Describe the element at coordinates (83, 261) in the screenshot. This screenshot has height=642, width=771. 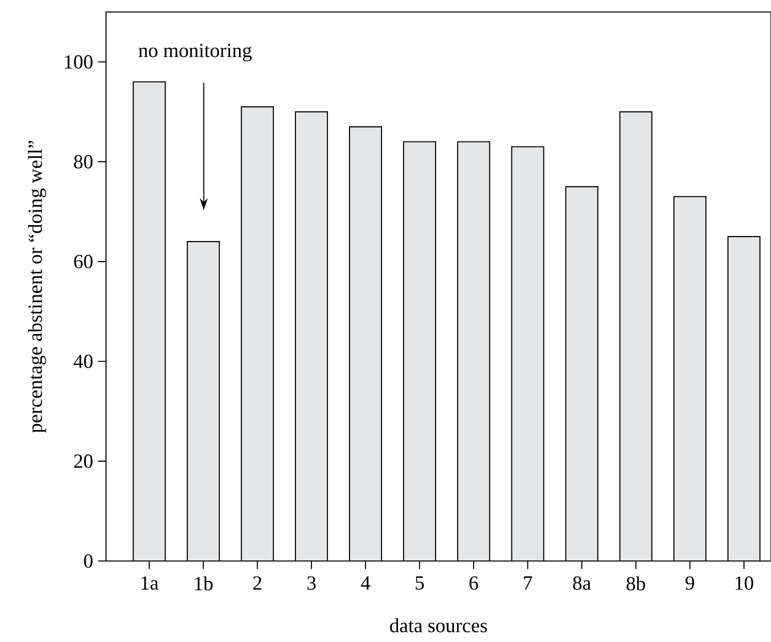
I see `y-tick-label: 60` at that location.